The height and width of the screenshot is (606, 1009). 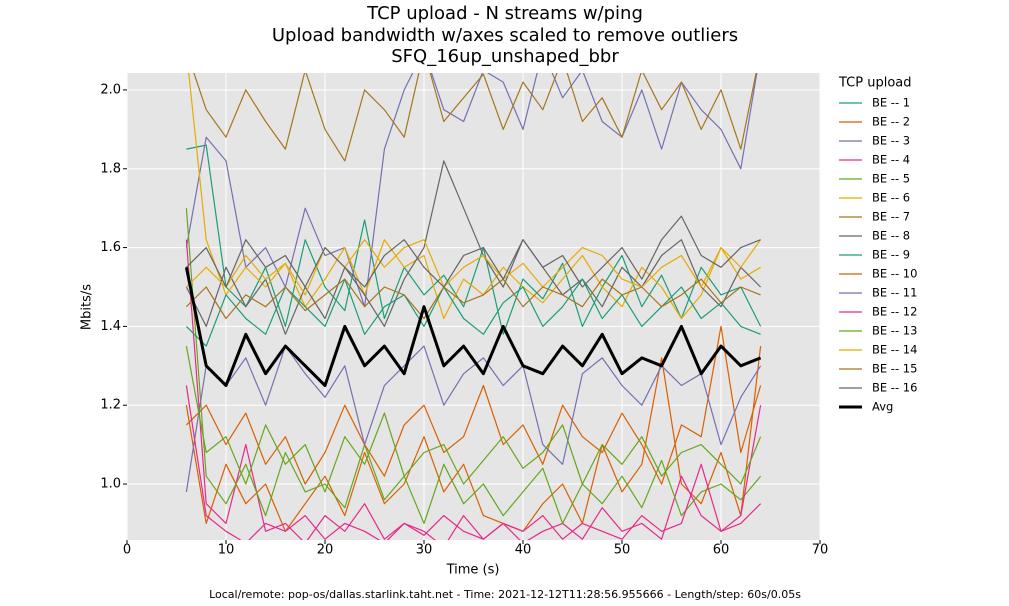 I want to click on x-tick-label: 0, so click(x=127, y=550).